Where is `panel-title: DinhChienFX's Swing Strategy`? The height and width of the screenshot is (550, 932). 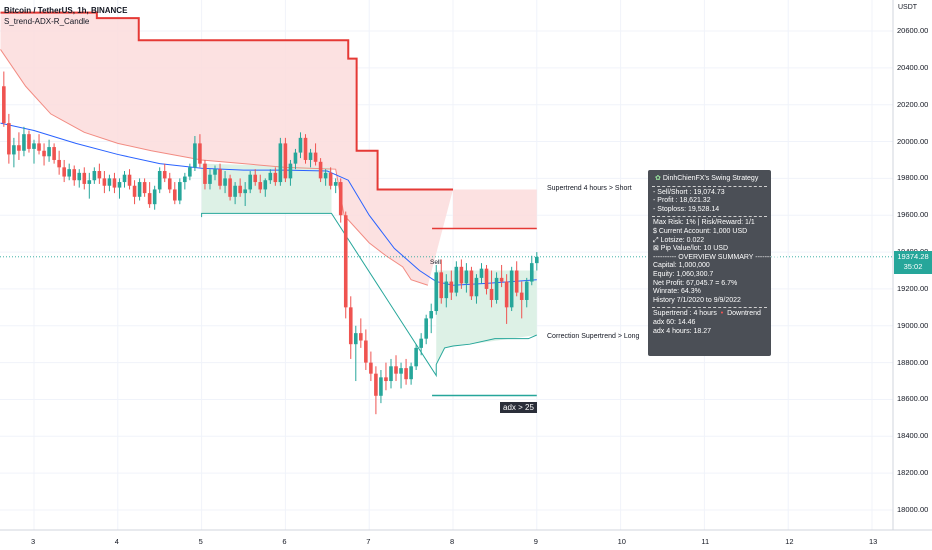 panel-title: DinhChienFX's Swing Strategy is located at coordinates (710, 178).